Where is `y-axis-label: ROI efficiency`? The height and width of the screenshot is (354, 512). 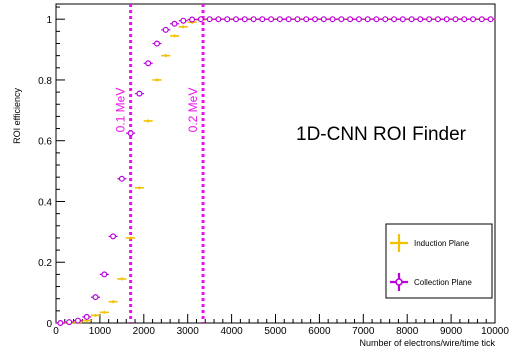
y-axis-label: ROI efficiency is located at coordinates (17, 116).